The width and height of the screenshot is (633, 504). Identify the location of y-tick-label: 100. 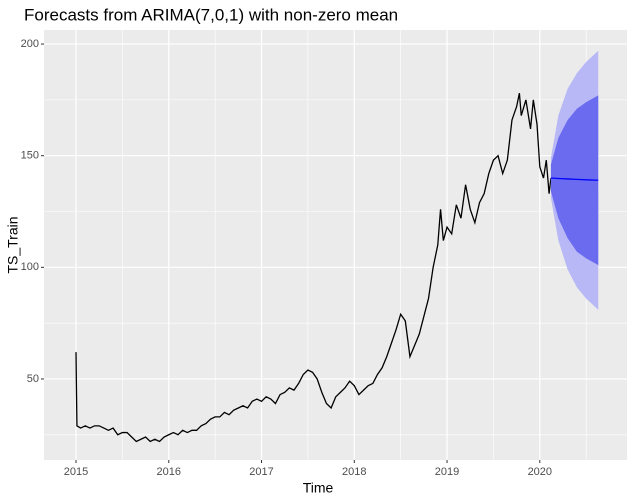
(30, 267).